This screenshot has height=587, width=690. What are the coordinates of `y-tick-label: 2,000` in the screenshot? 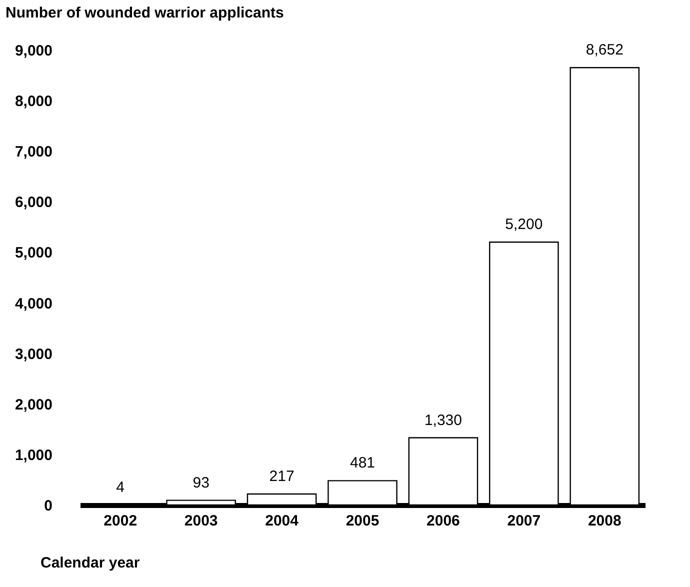 It's located at (33, 405).